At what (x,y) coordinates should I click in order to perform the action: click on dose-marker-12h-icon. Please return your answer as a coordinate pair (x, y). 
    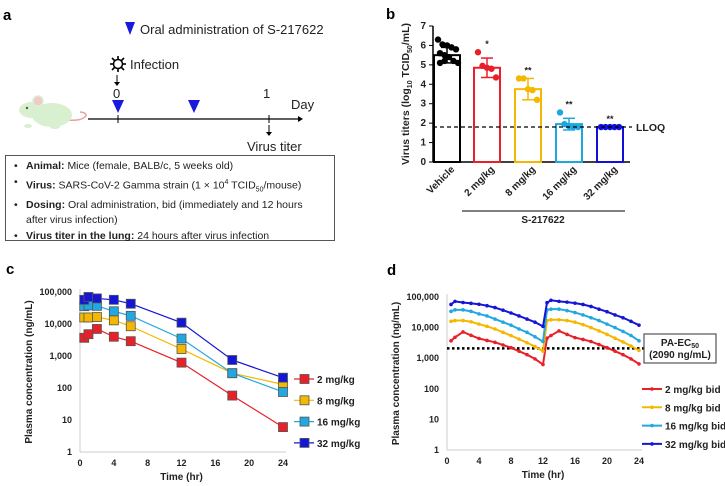
    Looking at the image, I should click on (194, 106).